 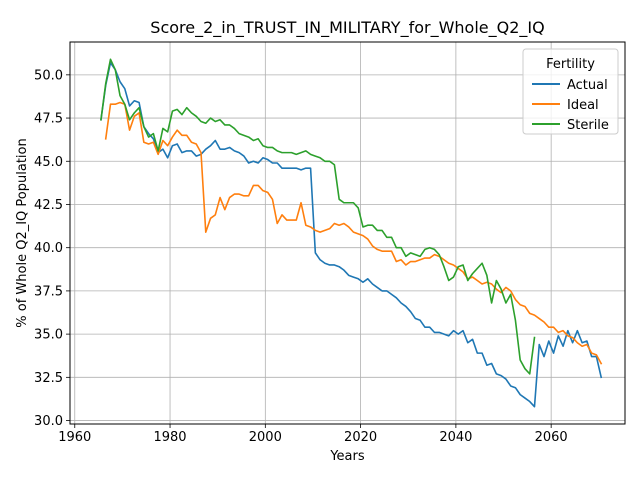 What do you see at coordinates (48, 291) in the screenshot?
I see `y-tick-label: 37.5` at bounding box center [48, 291].